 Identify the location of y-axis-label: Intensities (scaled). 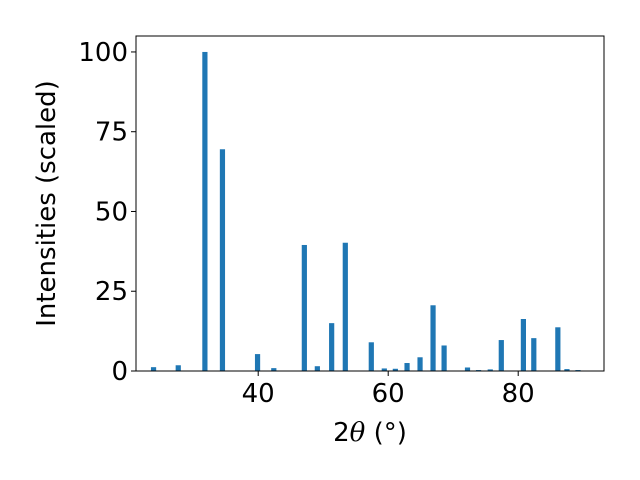
(47, 203).